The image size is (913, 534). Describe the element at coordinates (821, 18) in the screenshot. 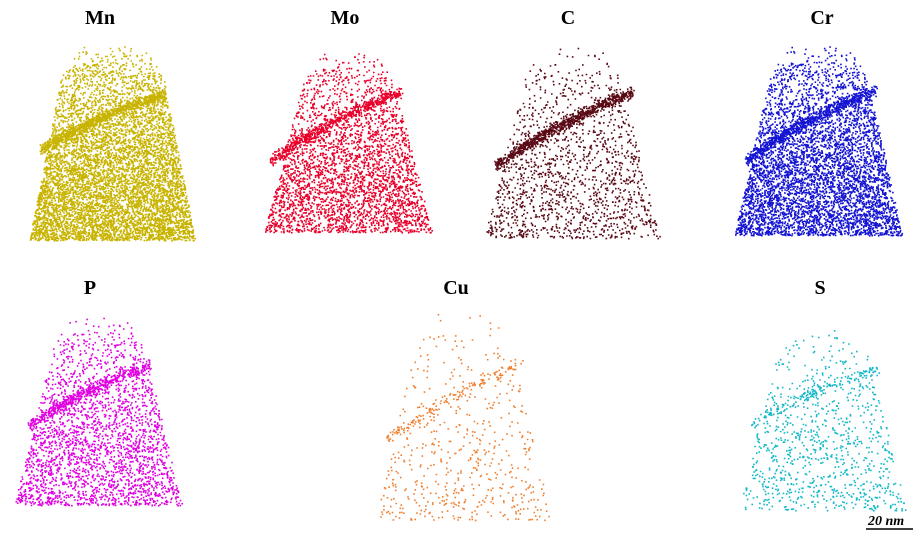

I see `panel-label: Cr` at that location.